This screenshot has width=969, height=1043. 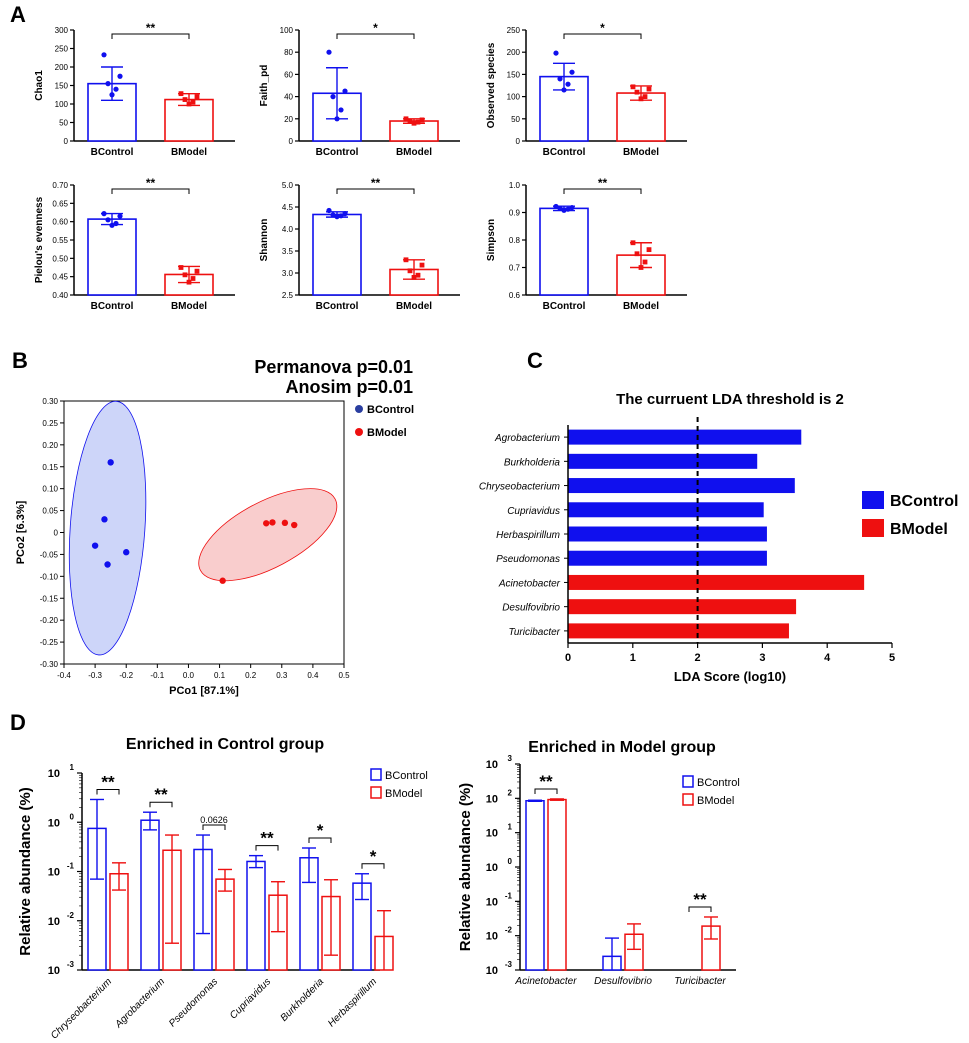 I want to click on y-tick-exponent: 1, so click(x=510, y=827).